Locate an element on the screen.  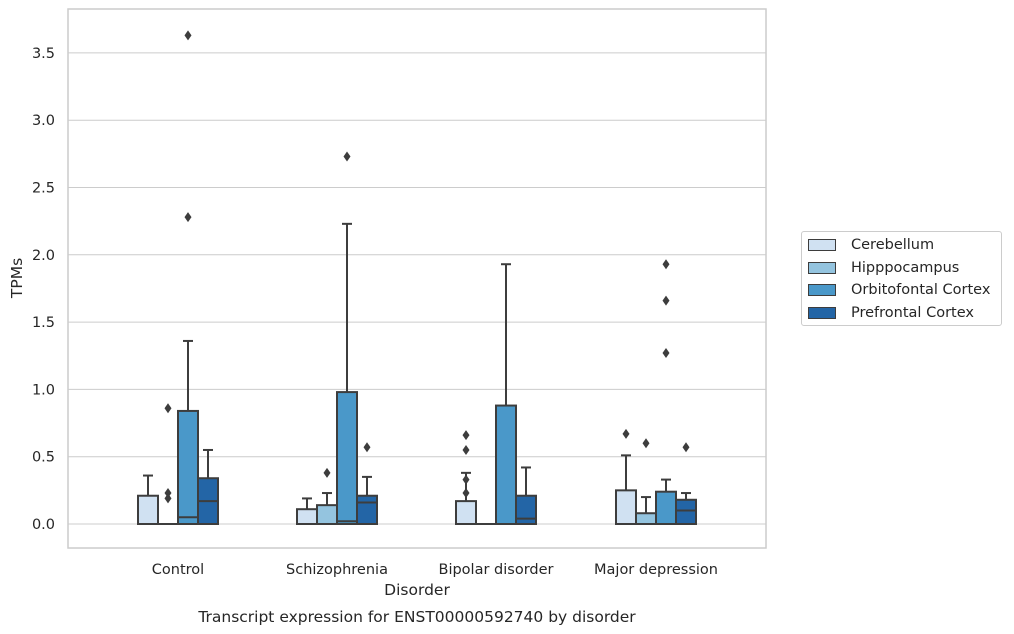
x-tick-label: Major depression is located at coordinates (656, 570).